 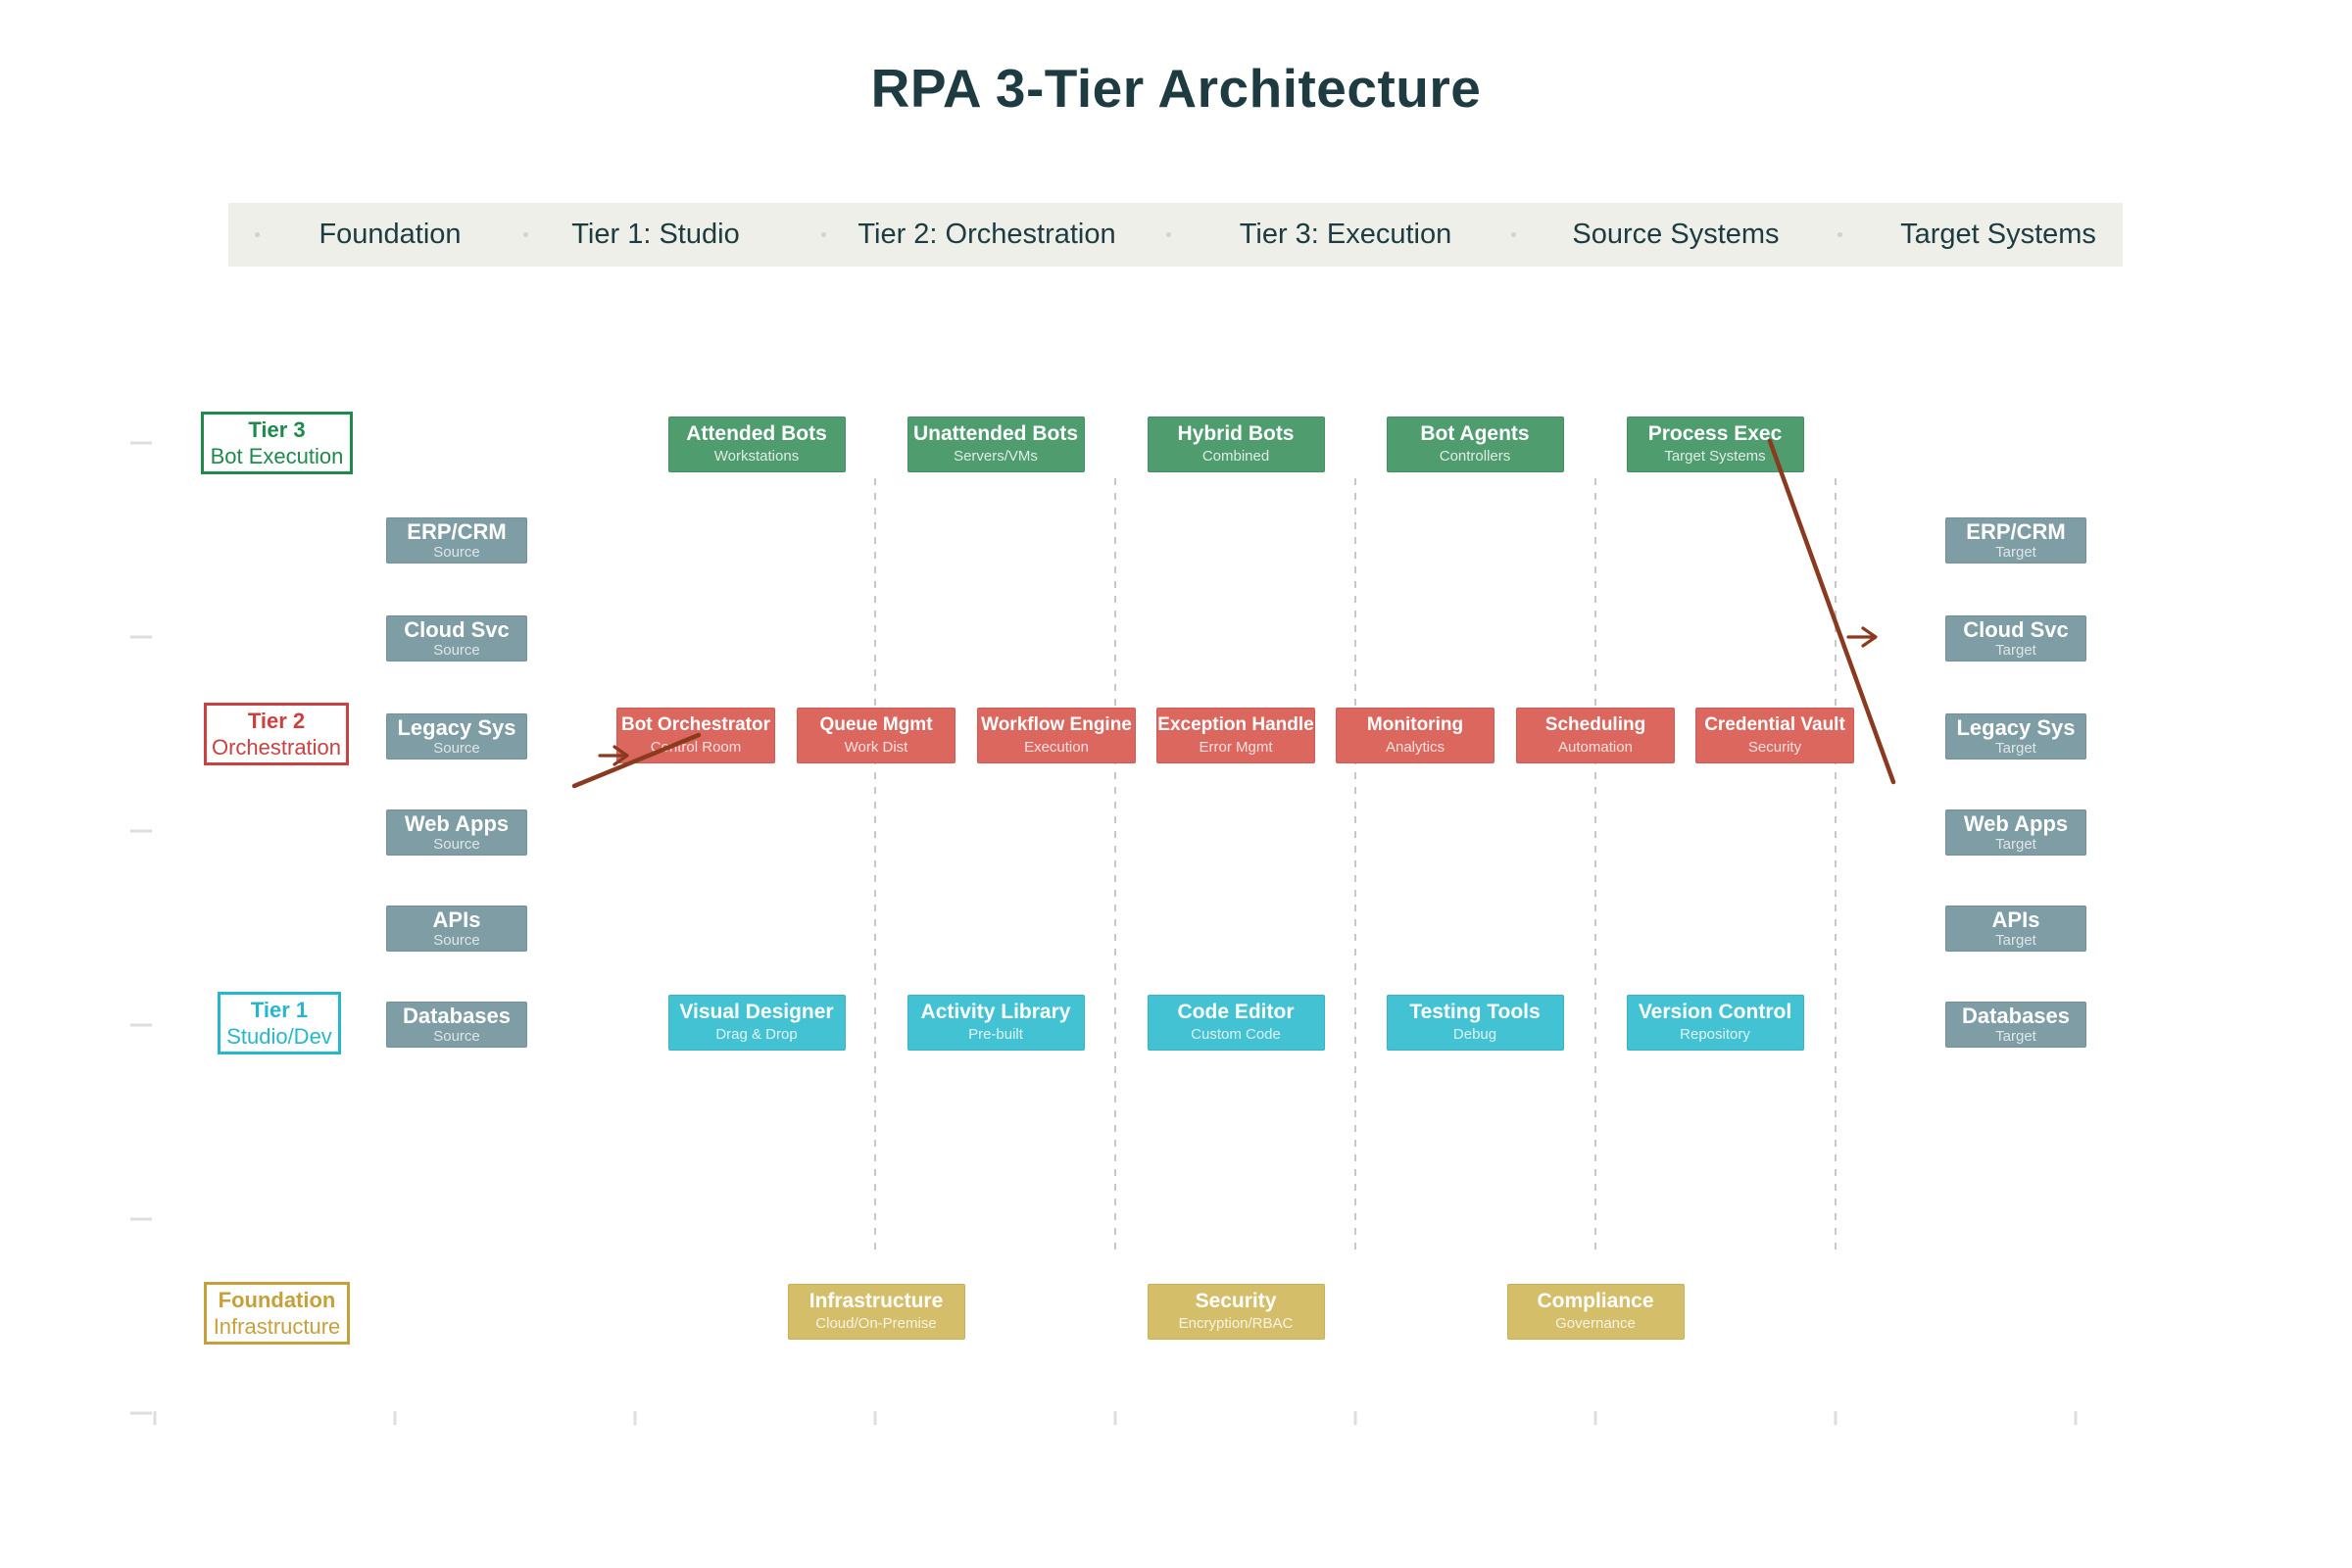 I want to click on node-sublabel: Error Mgmt, so click(x=1236, y=747).